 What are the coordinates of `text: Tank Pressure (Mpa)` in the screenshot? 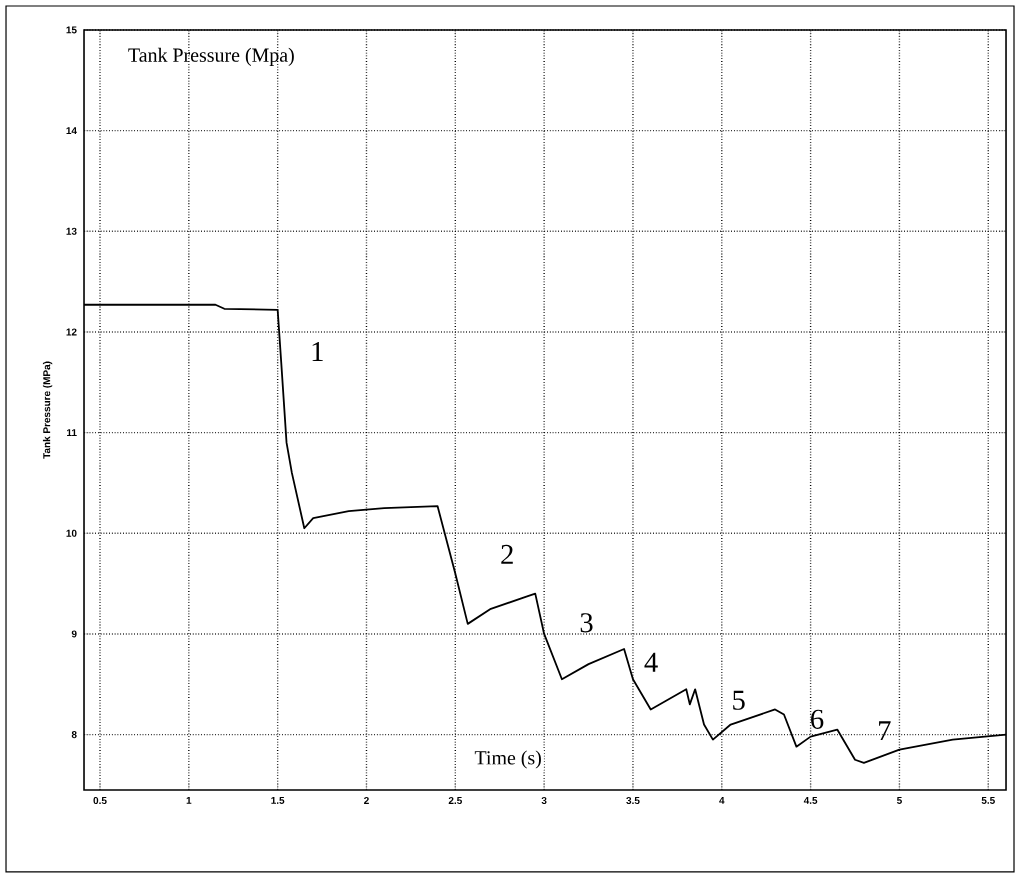 It's located at (211, 56).